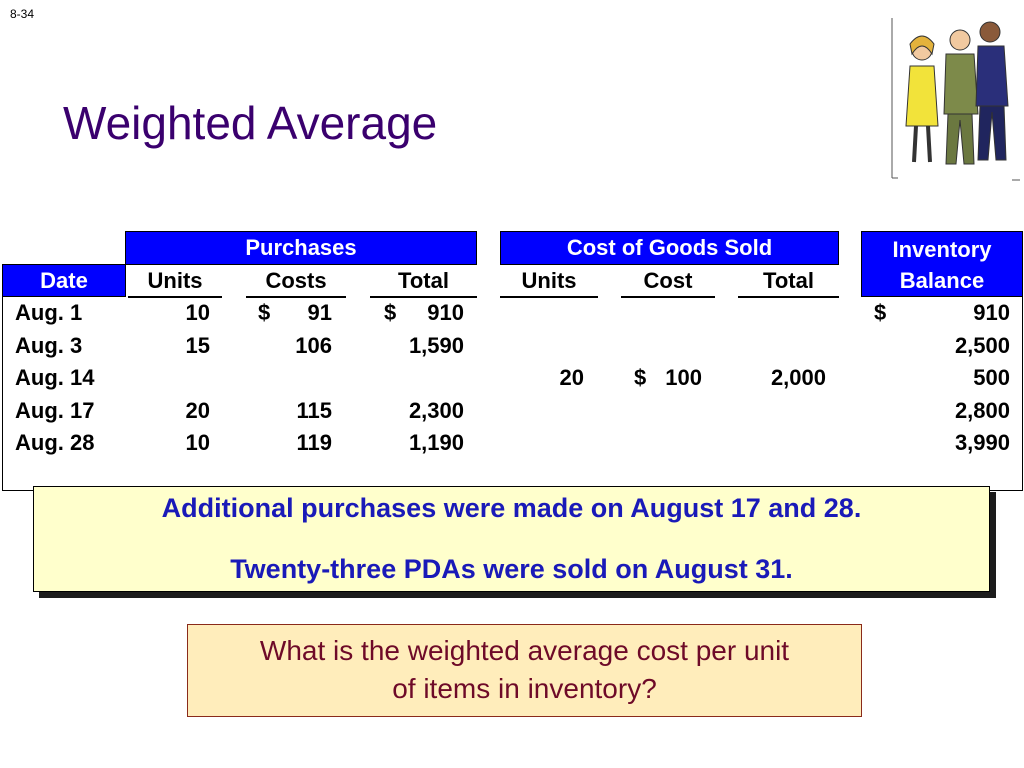 The height and width of the screenshot is (768, 1024). I want to click on row-purchase-cost: 119, so click(314, 442).